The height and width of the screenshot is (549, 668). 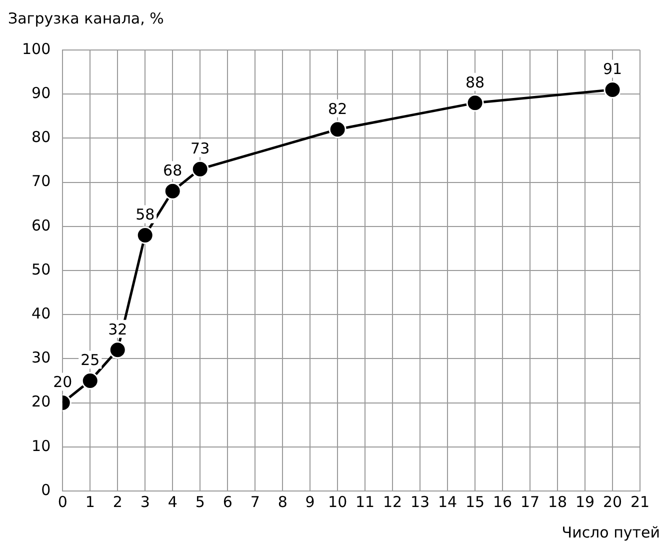 I want to click on data-label: 88, so click(x=475, y=82).